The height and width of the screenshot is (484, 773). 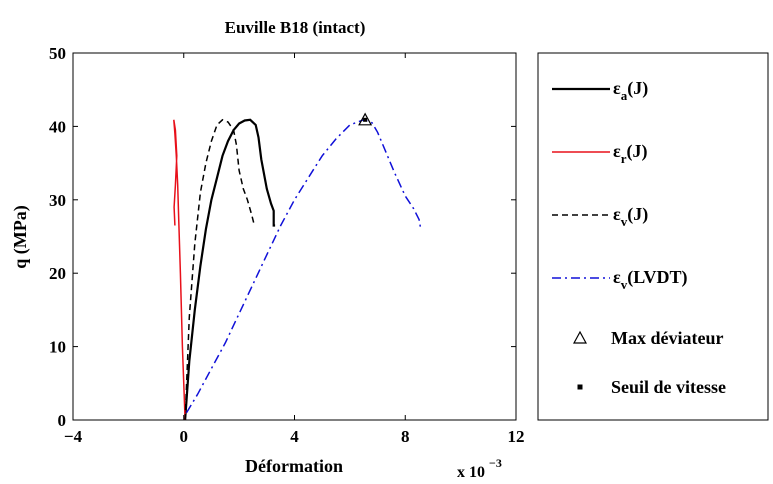 I want to click on marker-seuil, so click(x=365, y=119).